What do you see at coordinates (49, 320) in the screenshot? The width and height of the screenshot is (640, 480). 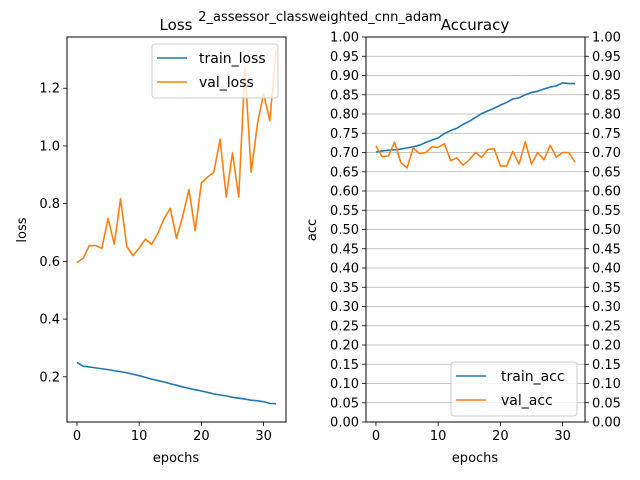 I see `loss-ytick-label: 0.4` at bounding box center [49, 320].